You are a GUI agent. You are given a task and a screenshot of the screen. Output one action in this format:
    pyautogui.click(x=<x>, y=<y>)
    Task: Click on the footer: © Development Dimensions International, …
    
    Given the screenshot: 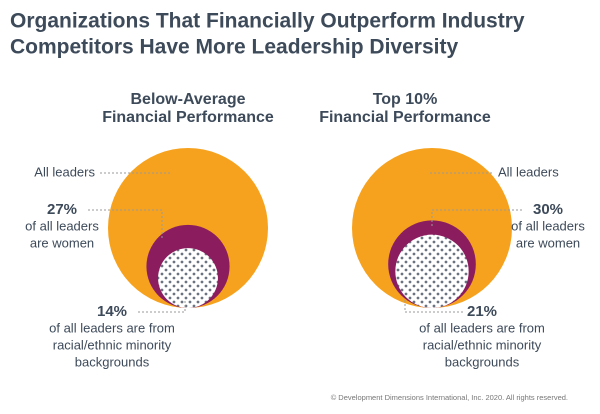 What is the action you would take?
    pyautogui.click(x=449, y=397)
    